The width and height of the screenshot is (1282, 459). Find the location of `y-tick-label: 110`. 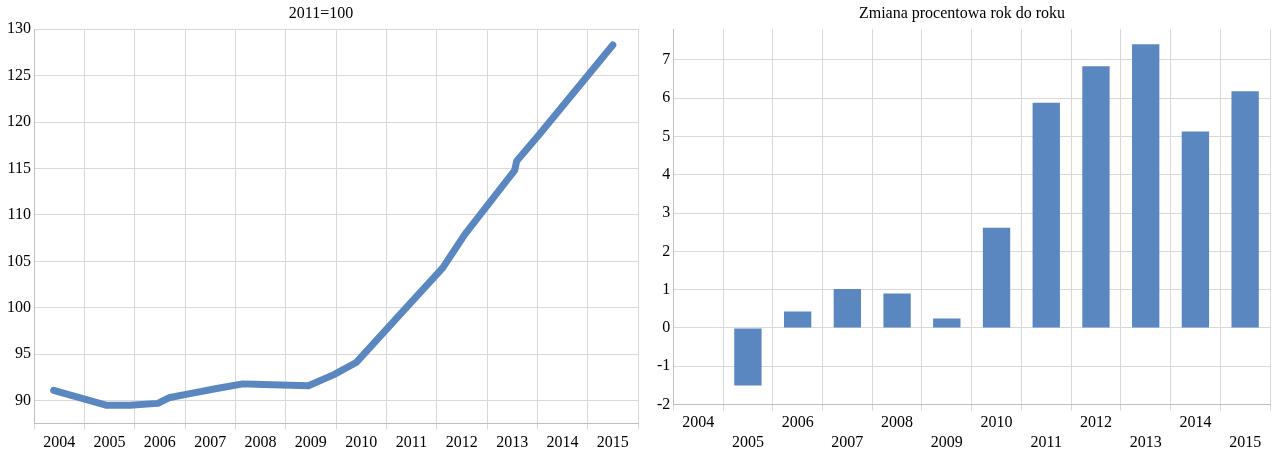

y-tick-label: 110 is located at coordinates (19, 214).